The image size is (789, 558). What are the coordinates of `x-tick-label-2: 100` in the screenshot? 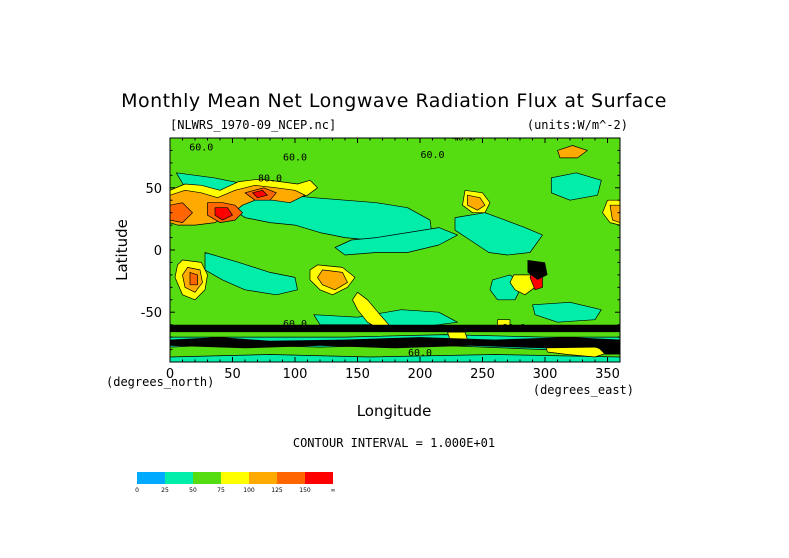 It's located at (295, 374).